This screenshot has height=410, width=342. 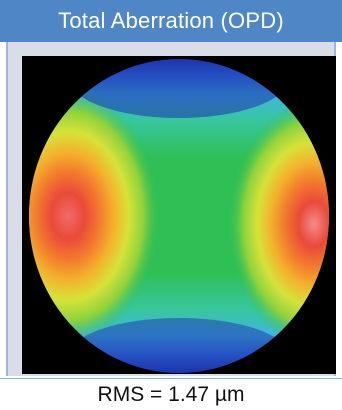 What do you see at coordinates (171, 394) in the screenshot?
I see `rms-value: RMS = 1.47 µm` at bounding box center [171, 394].